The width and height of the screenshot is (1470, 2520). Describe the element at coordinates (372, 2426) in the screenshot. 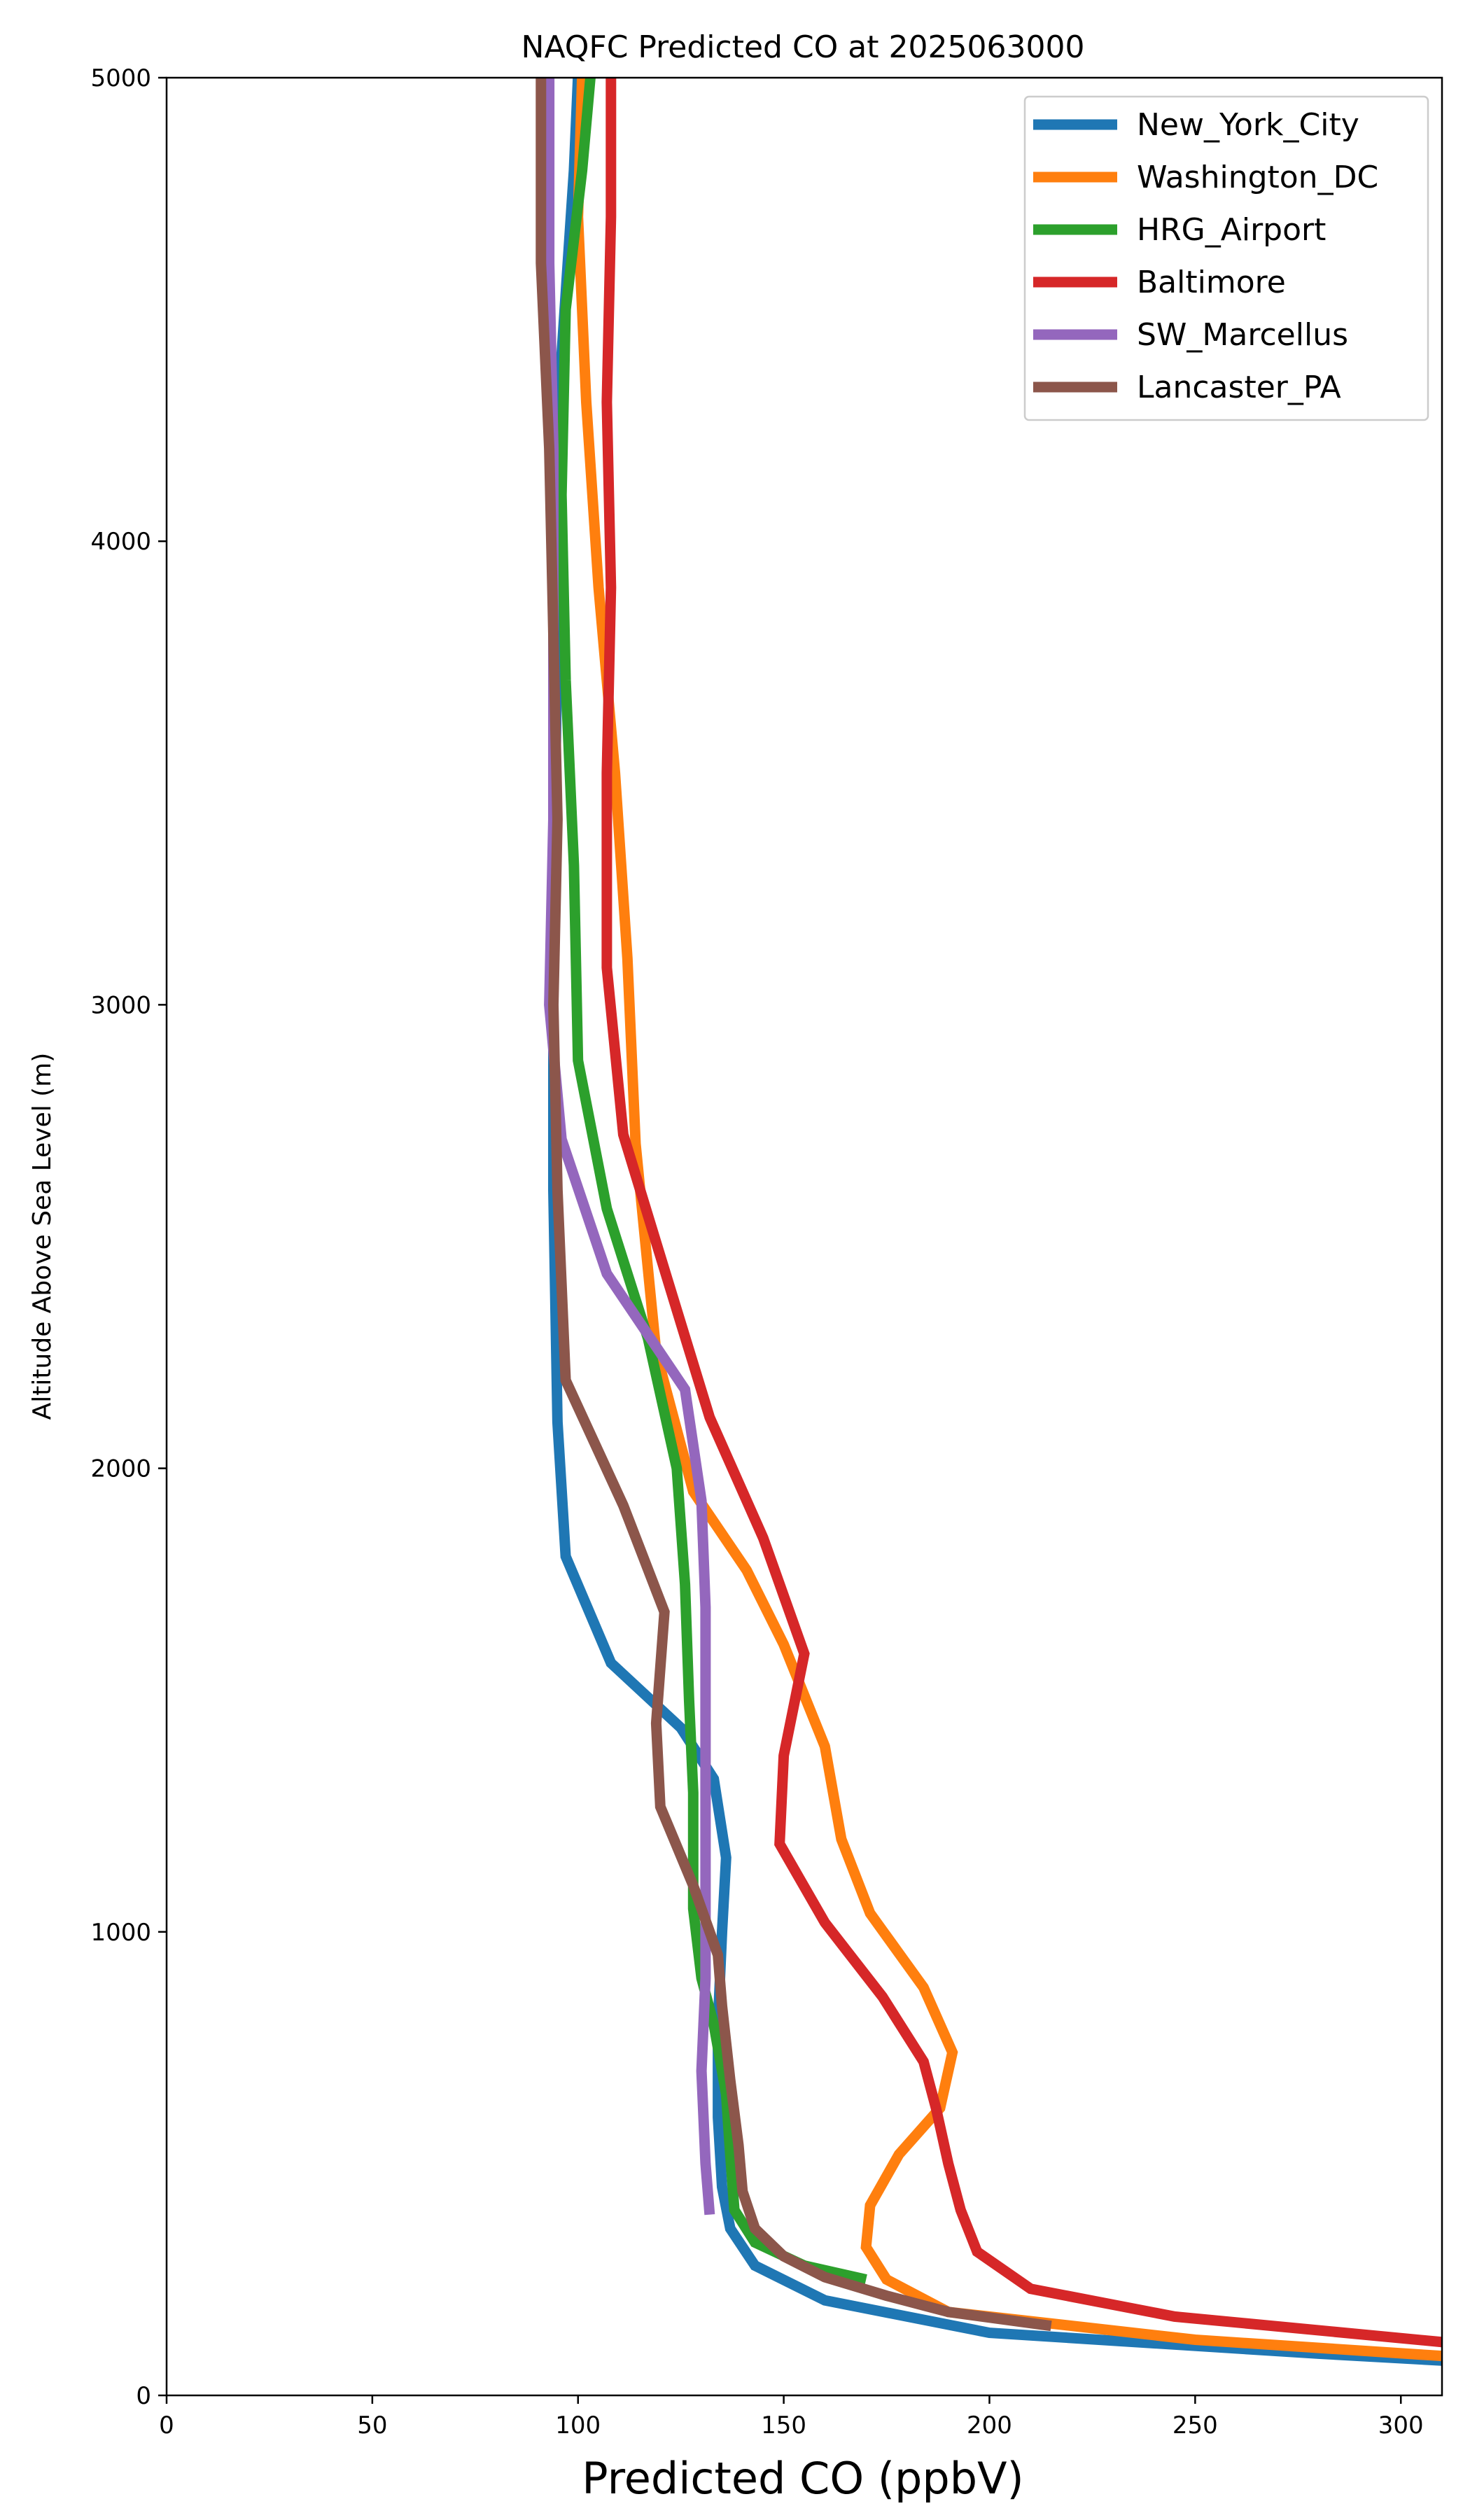

I see `x-tick-label: 50` at that location.